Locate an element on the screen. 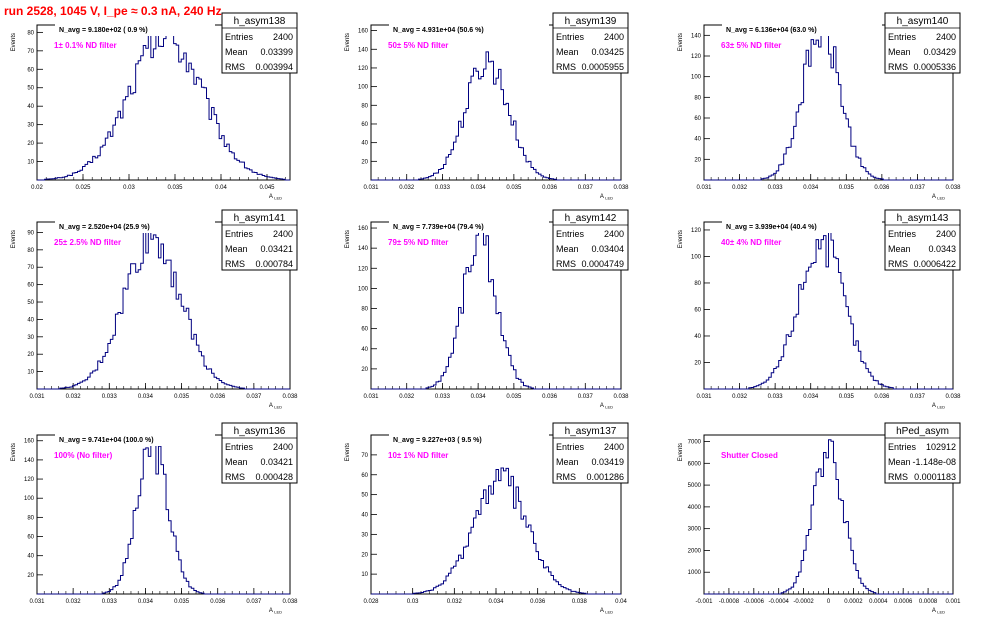 The width and height of the screenshot is (996, 622). stats-title: h_asym139 is located at coordinates (591, 21).